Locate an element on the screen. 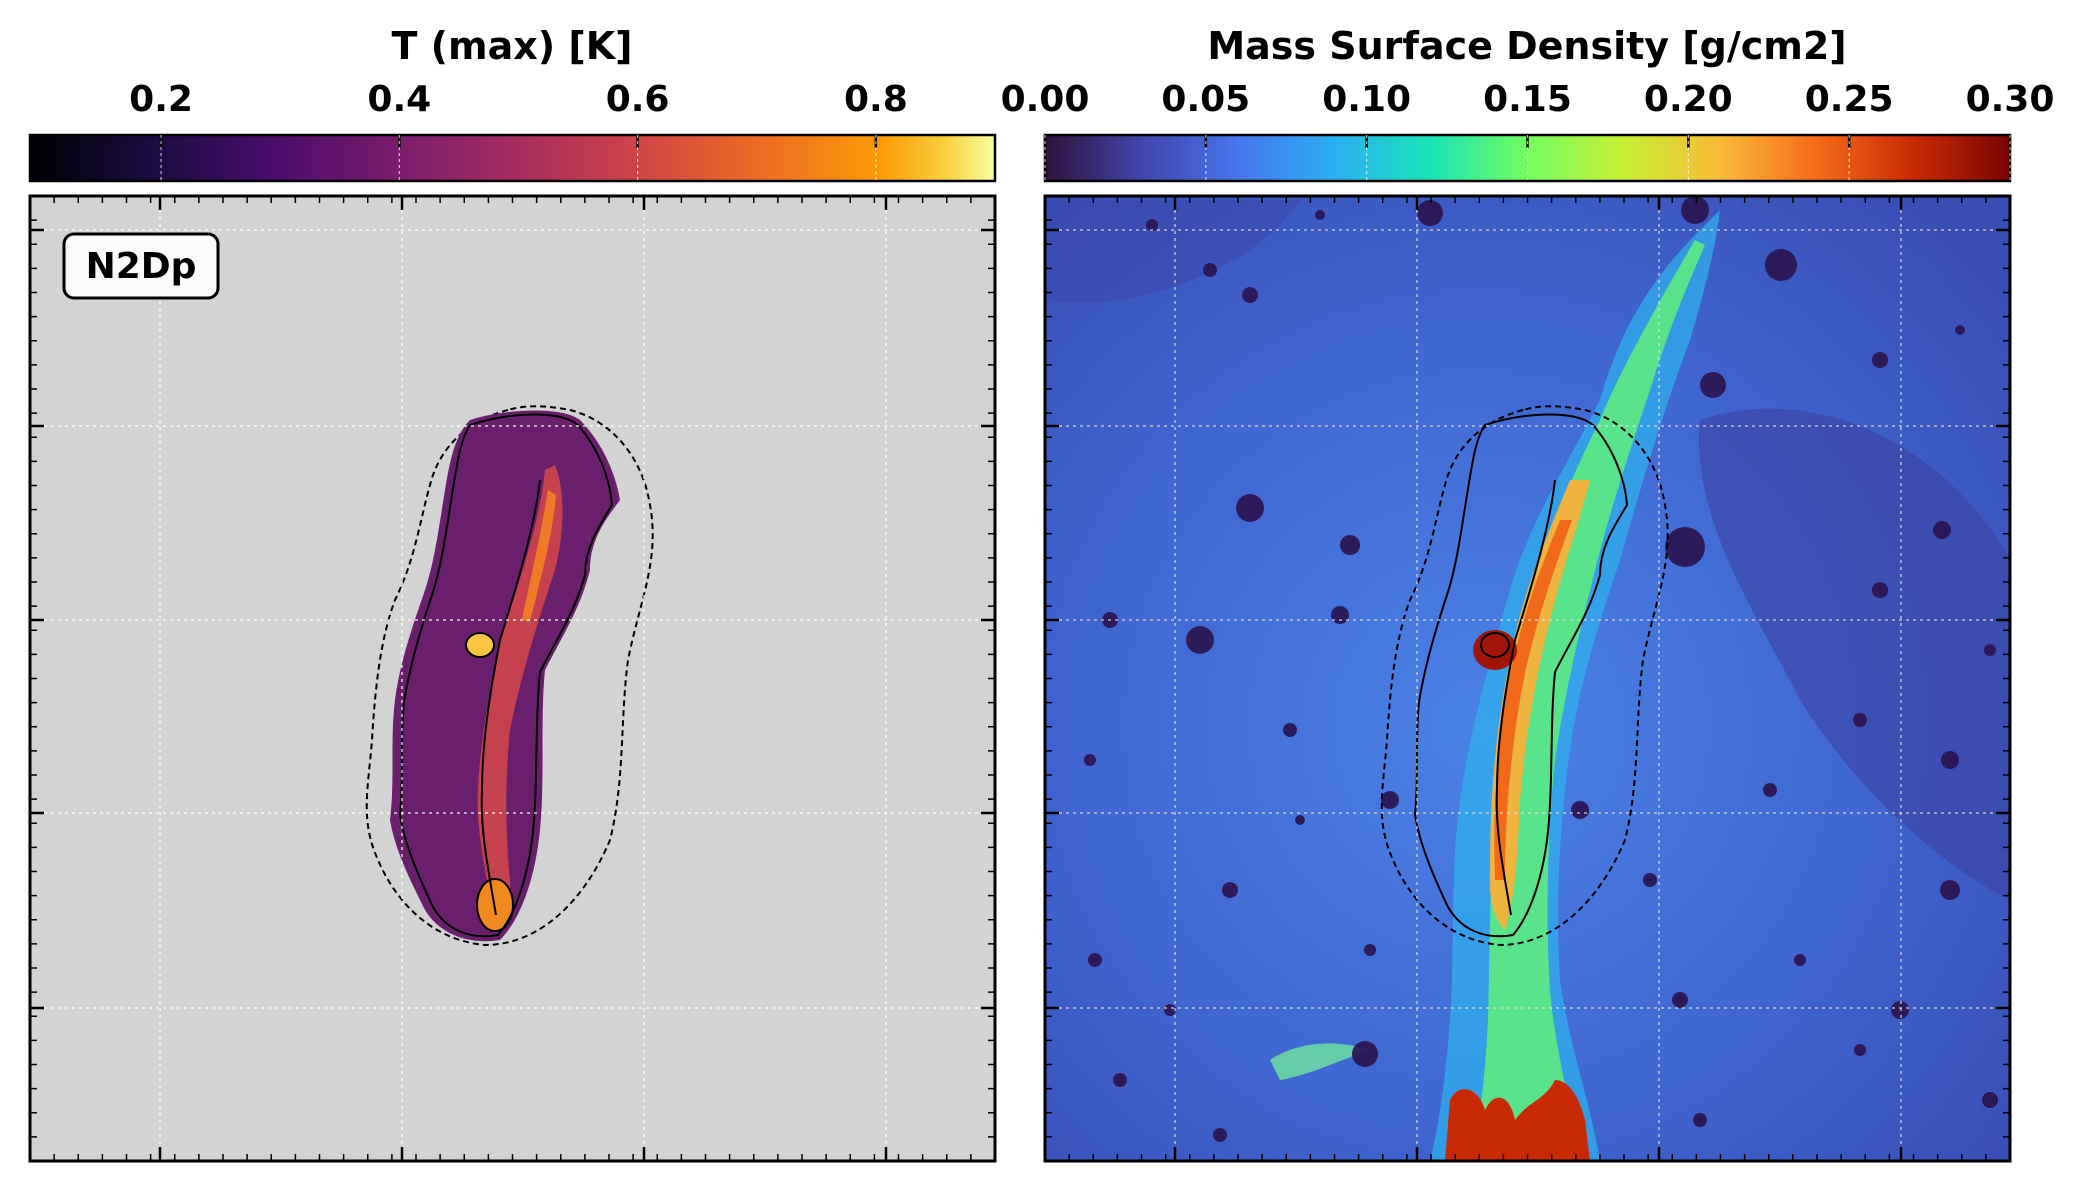  right-contour-inner is located at coordinates (1525, 697).